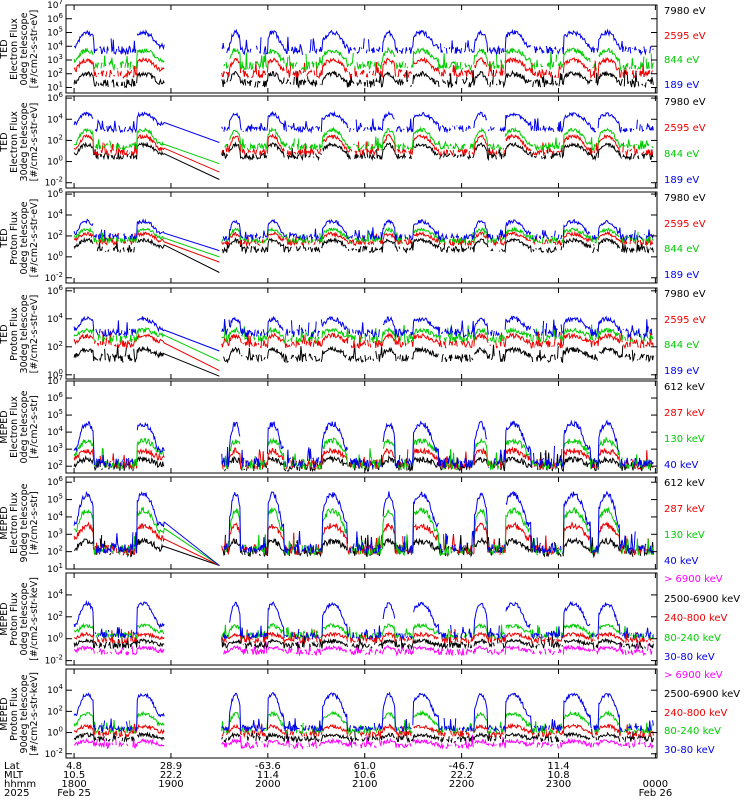 This screenshot has width=750, height=804. Describe the element at coordinates (55, 568) in the screenshot. I see `y-tick-label: 10¹` at that location.